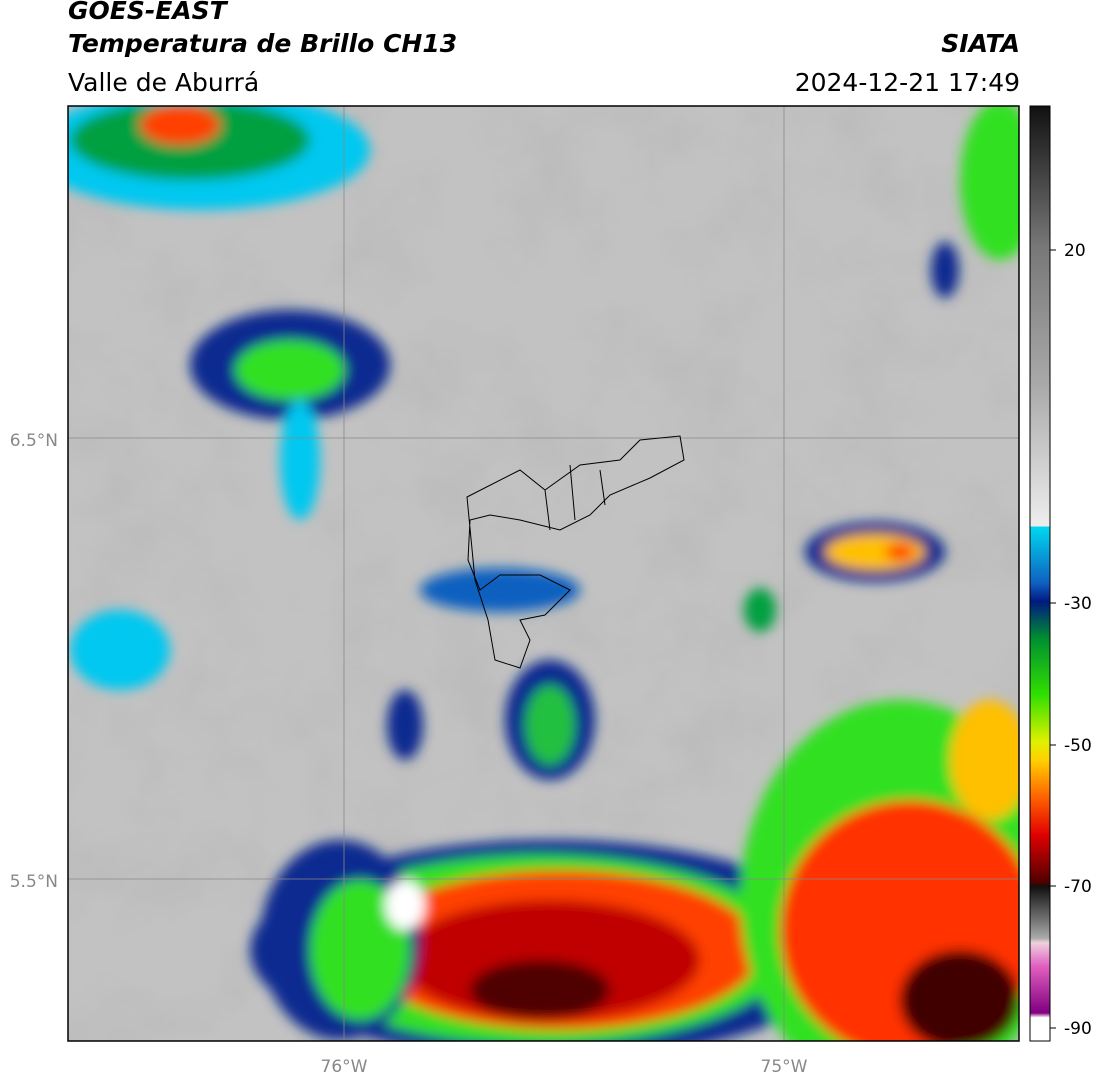  Describe the element at coordinates (1040, 573) in the screenshot. I see `colorbar` at that location.